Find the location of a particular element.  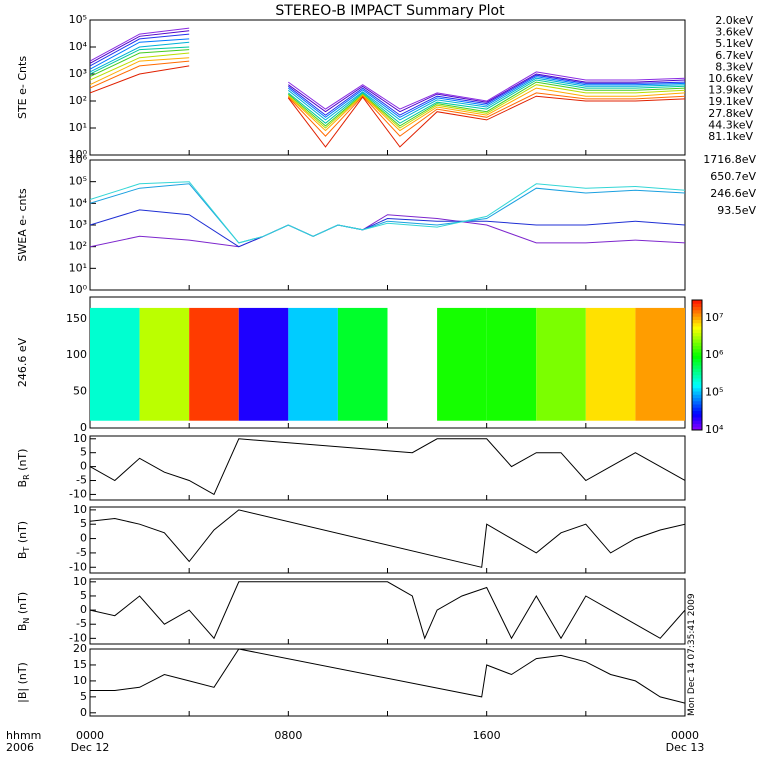

y-axis-label: 246.6 eV is located at coordinates (22, 362).